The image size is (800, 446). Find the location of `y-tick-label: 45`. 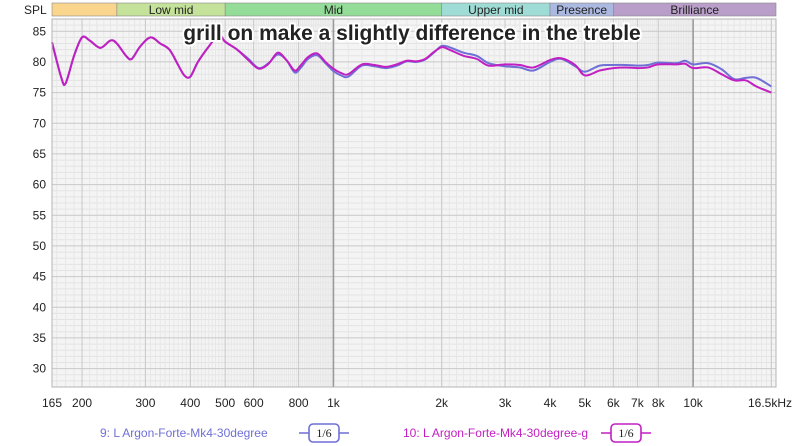

y-tick-label: 45 is located at coordinates (40, 277).